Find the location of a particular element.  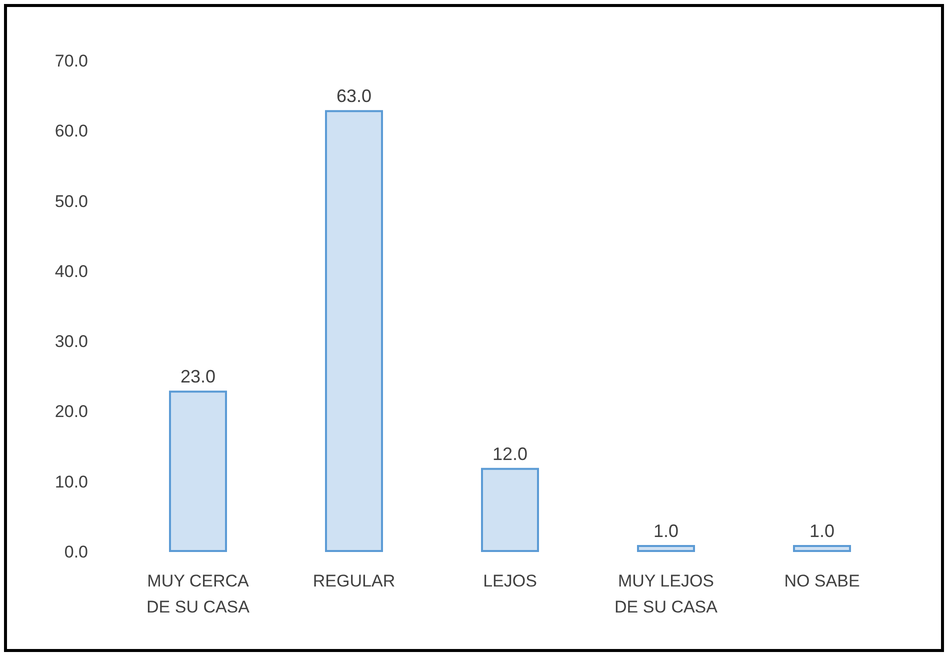

y-tick-label: 40.0 is located at coordinates (71, 271).